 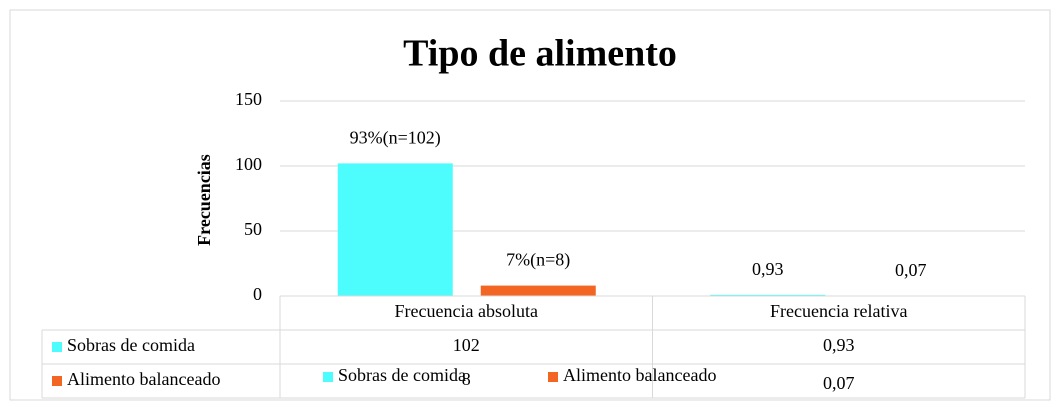 I want to click on x-tick-label: Frecuencia absoluta, so click(x=466, y=311).